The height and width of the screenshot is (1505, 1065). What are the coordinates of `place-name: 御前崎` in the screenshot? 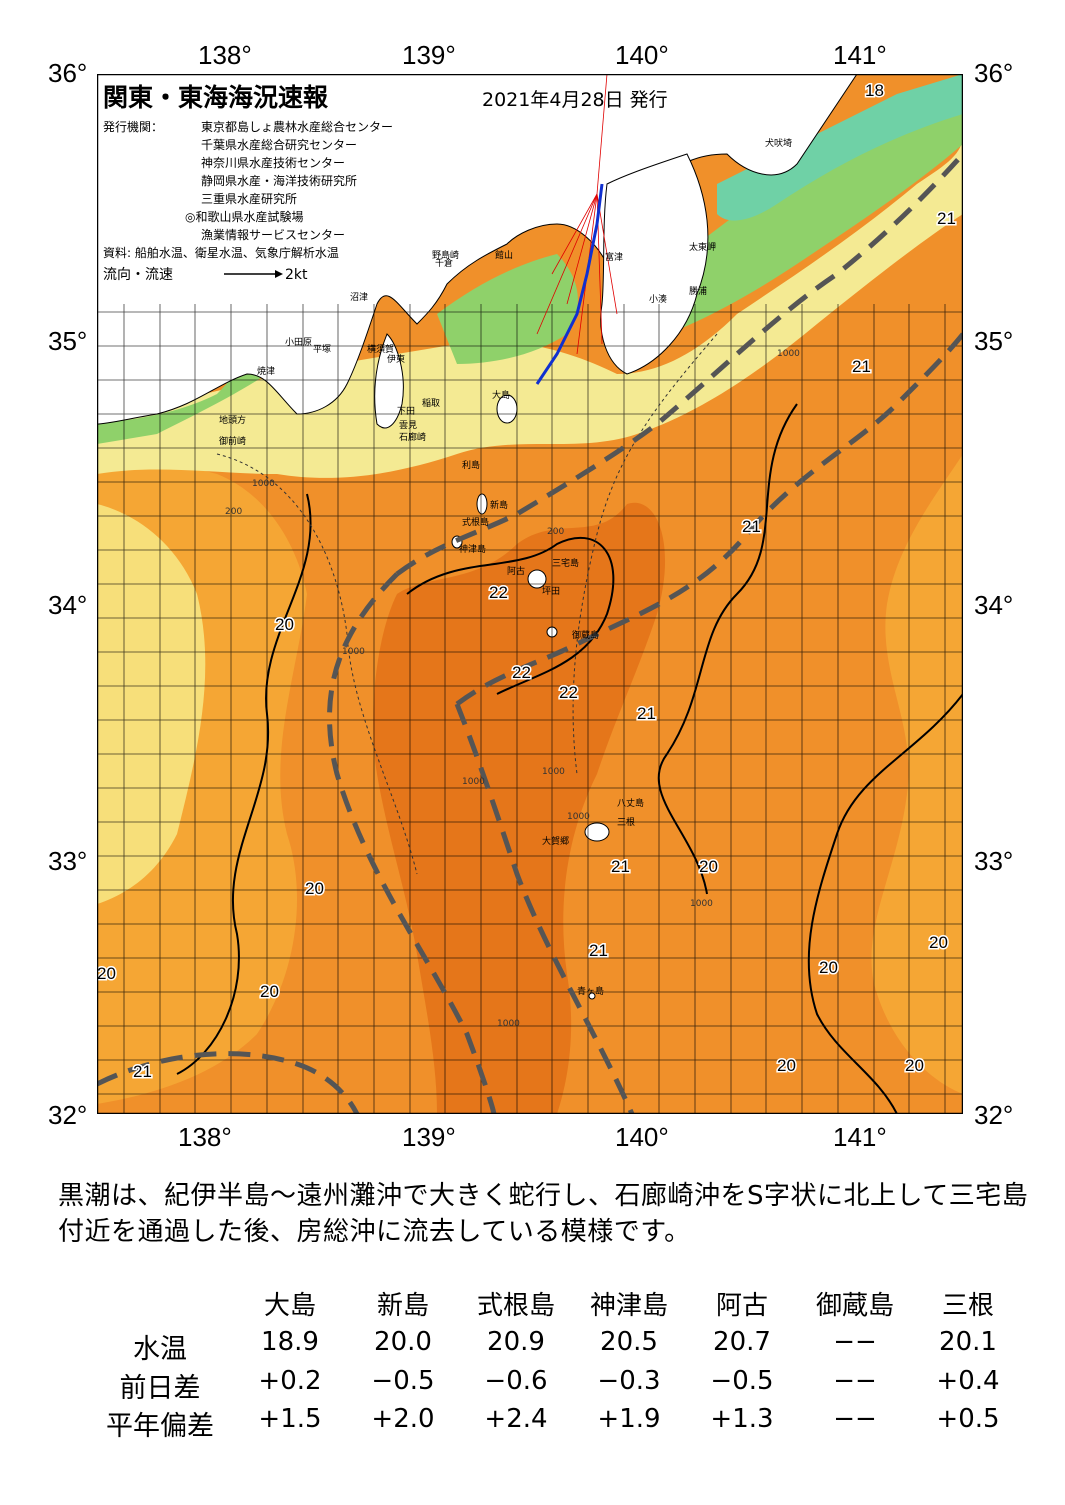 It's located at (232, 441).